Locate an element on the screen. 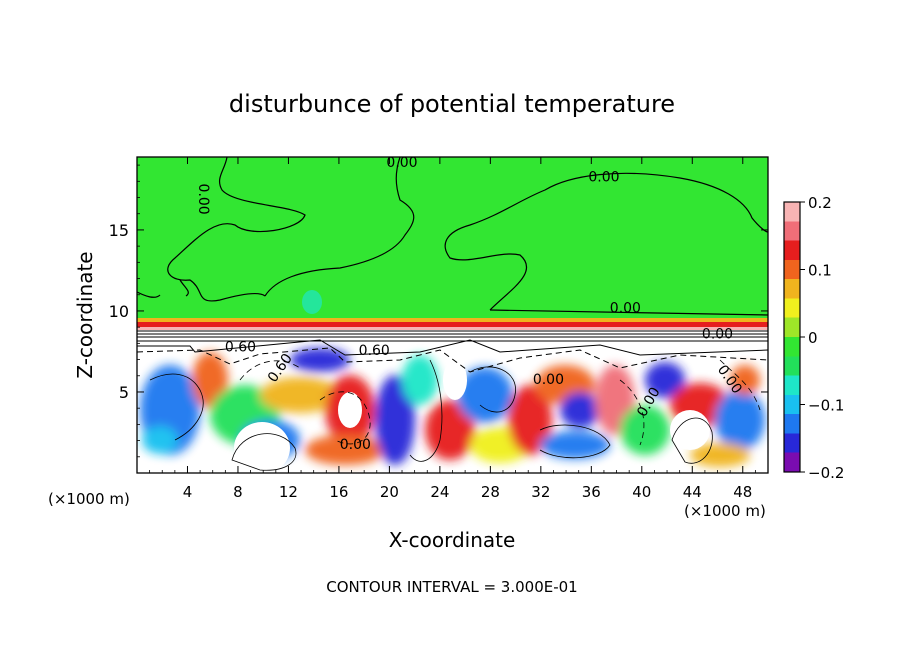  colorbar-tick-label: −0.1 is located at coordinates (826, 406).